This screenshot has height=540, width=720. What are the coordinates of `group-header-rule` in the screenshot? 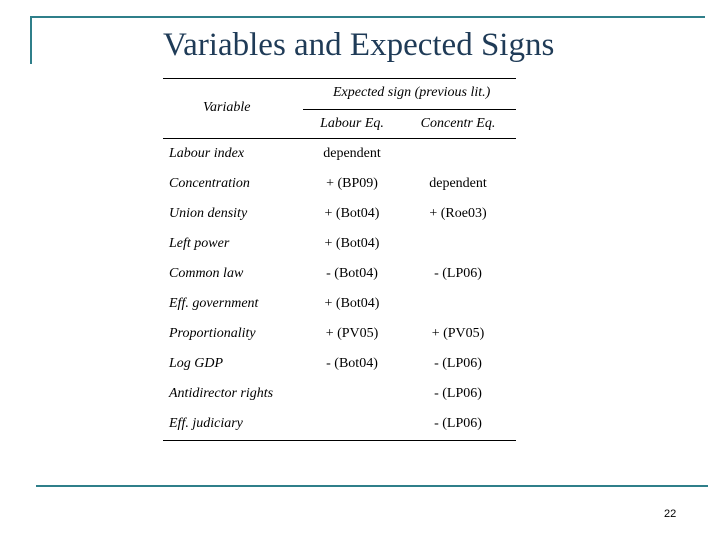 It's located at (409, 109).